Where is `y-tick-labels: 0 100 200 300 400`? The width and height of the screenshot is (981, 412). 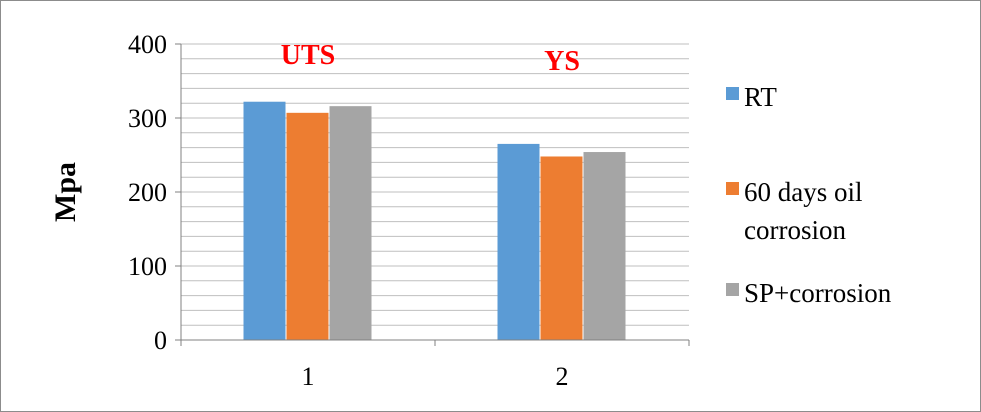 y-tick-labels: 0 100 200 300 400 is located at coordinates (147, 192).